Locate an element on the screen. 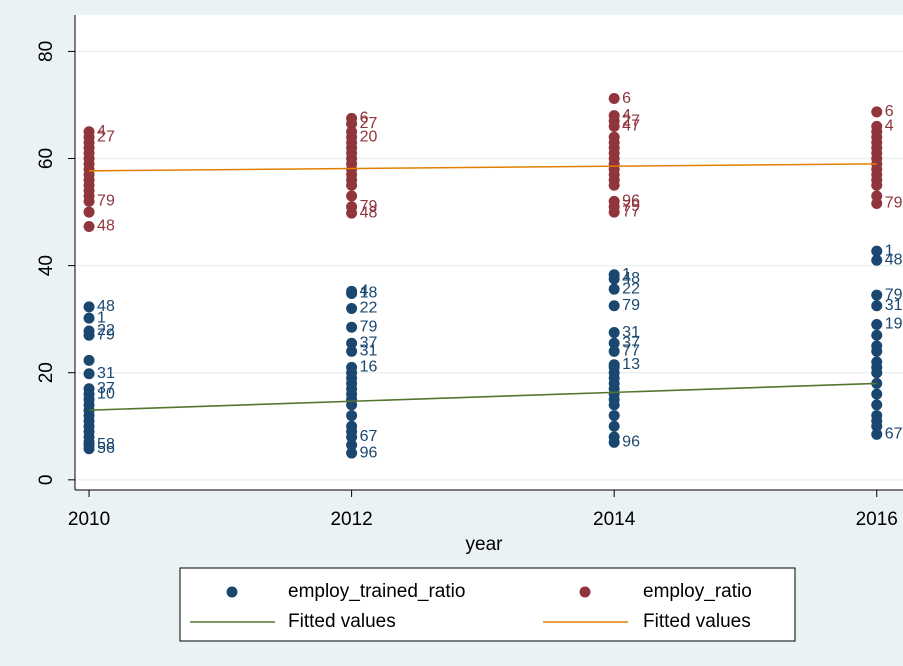 The image size is (903, 666). y-tick-label: 40 is located at coordinates (46, 265).